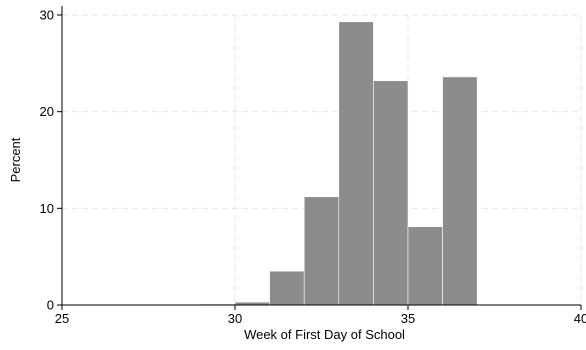 This screenshot has width=586, height=350. I want to click on x-axis-ticks: 25 30 35 40, so click(320, 315).